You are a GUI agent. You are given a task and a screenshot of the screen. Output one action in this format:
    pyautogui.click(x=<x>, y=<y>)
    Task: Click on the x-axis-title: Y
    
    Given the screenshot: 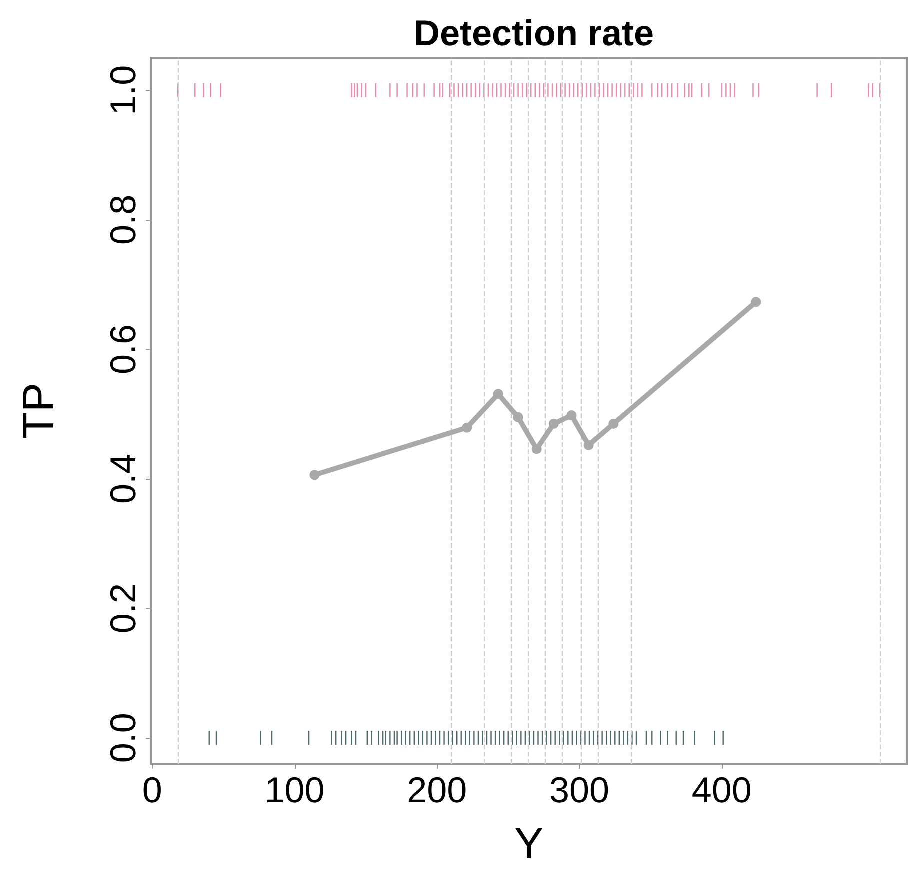 What is the action you would take?
    pyautogui.click(x=529, y=844)
    